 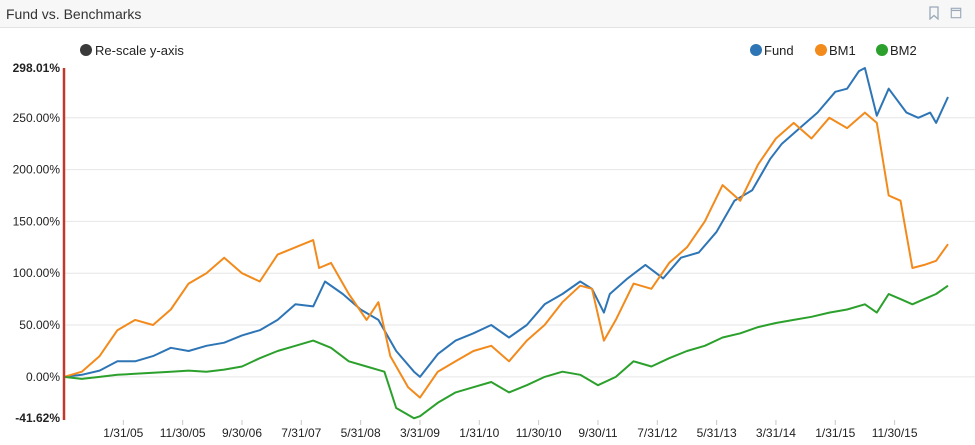 I want to click on x-tick-label: 1/31/10, so click(x=479, y=433).